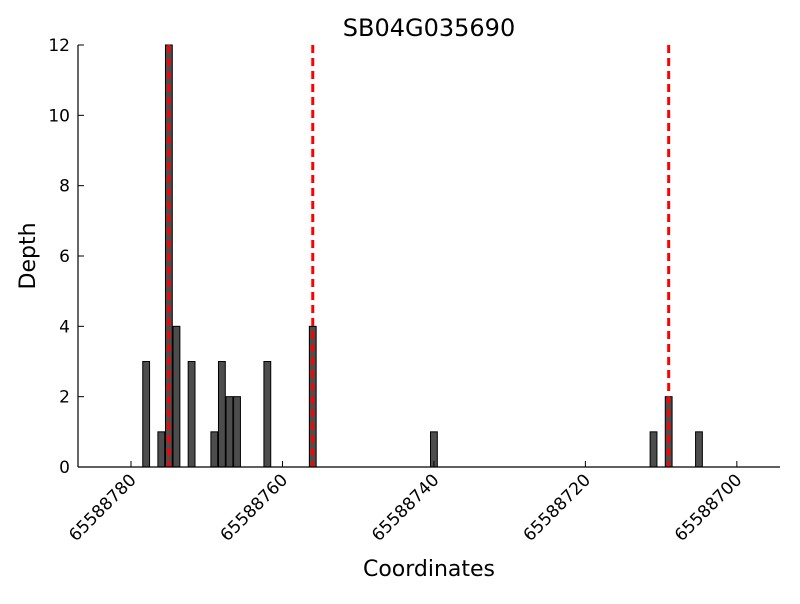 The height and width of the screenshot is (604, 800). What do you see at coordinates (429, 28) in the screenshot?
I see `chart-title: SB04G035690` at bounding box center [429, 28].